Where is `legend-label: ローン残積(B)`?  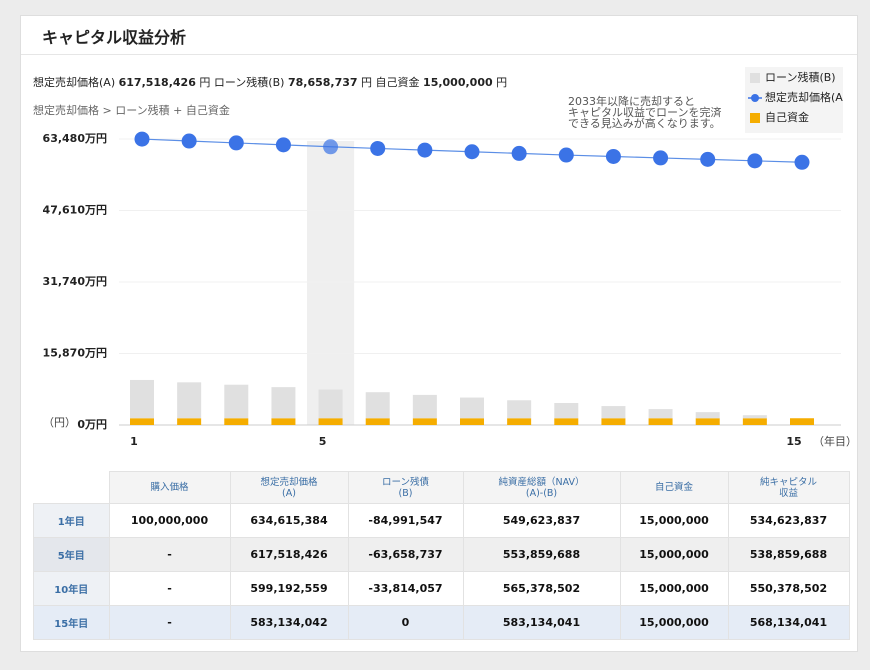
legend-label: ローン残積(B) is located at coordinates (800, 77).